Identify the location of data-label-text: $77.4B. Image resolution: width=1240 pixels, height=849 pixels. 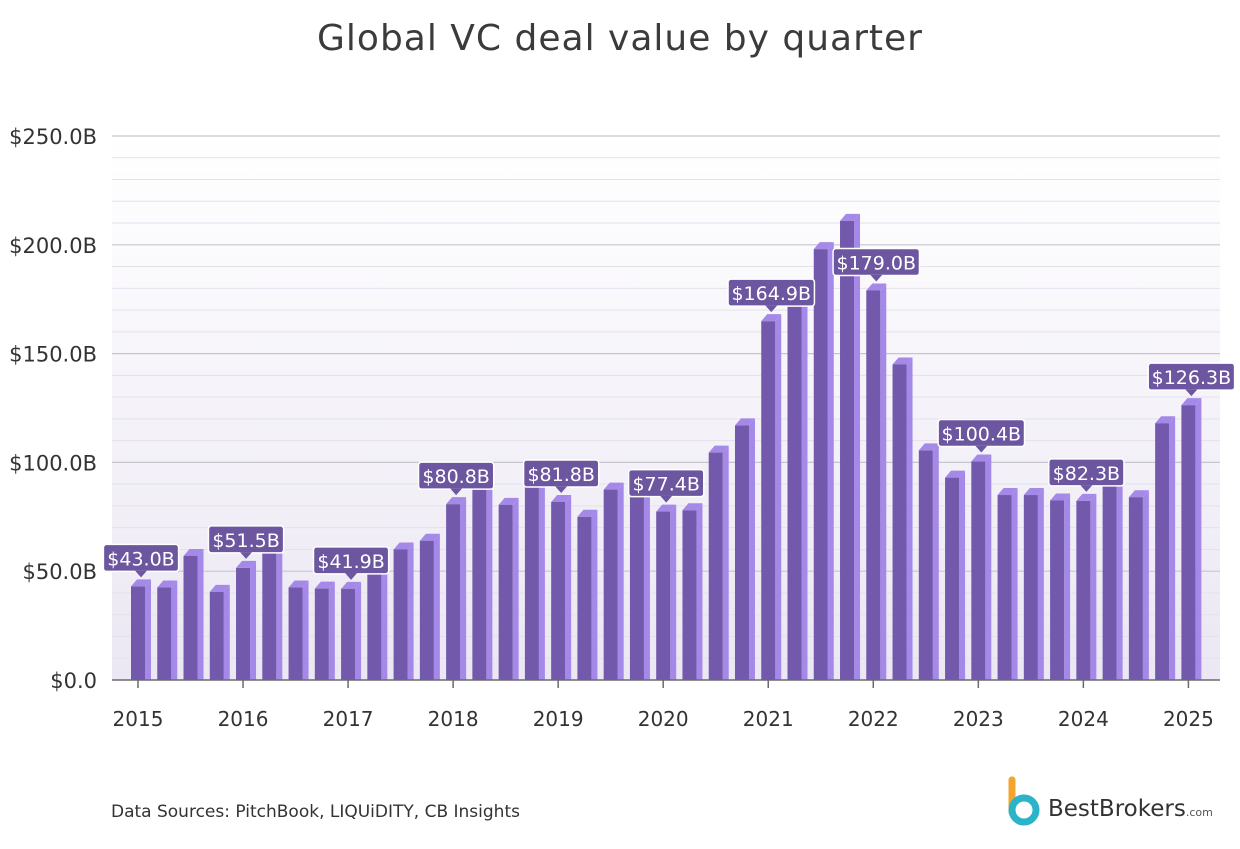
(665, 485).